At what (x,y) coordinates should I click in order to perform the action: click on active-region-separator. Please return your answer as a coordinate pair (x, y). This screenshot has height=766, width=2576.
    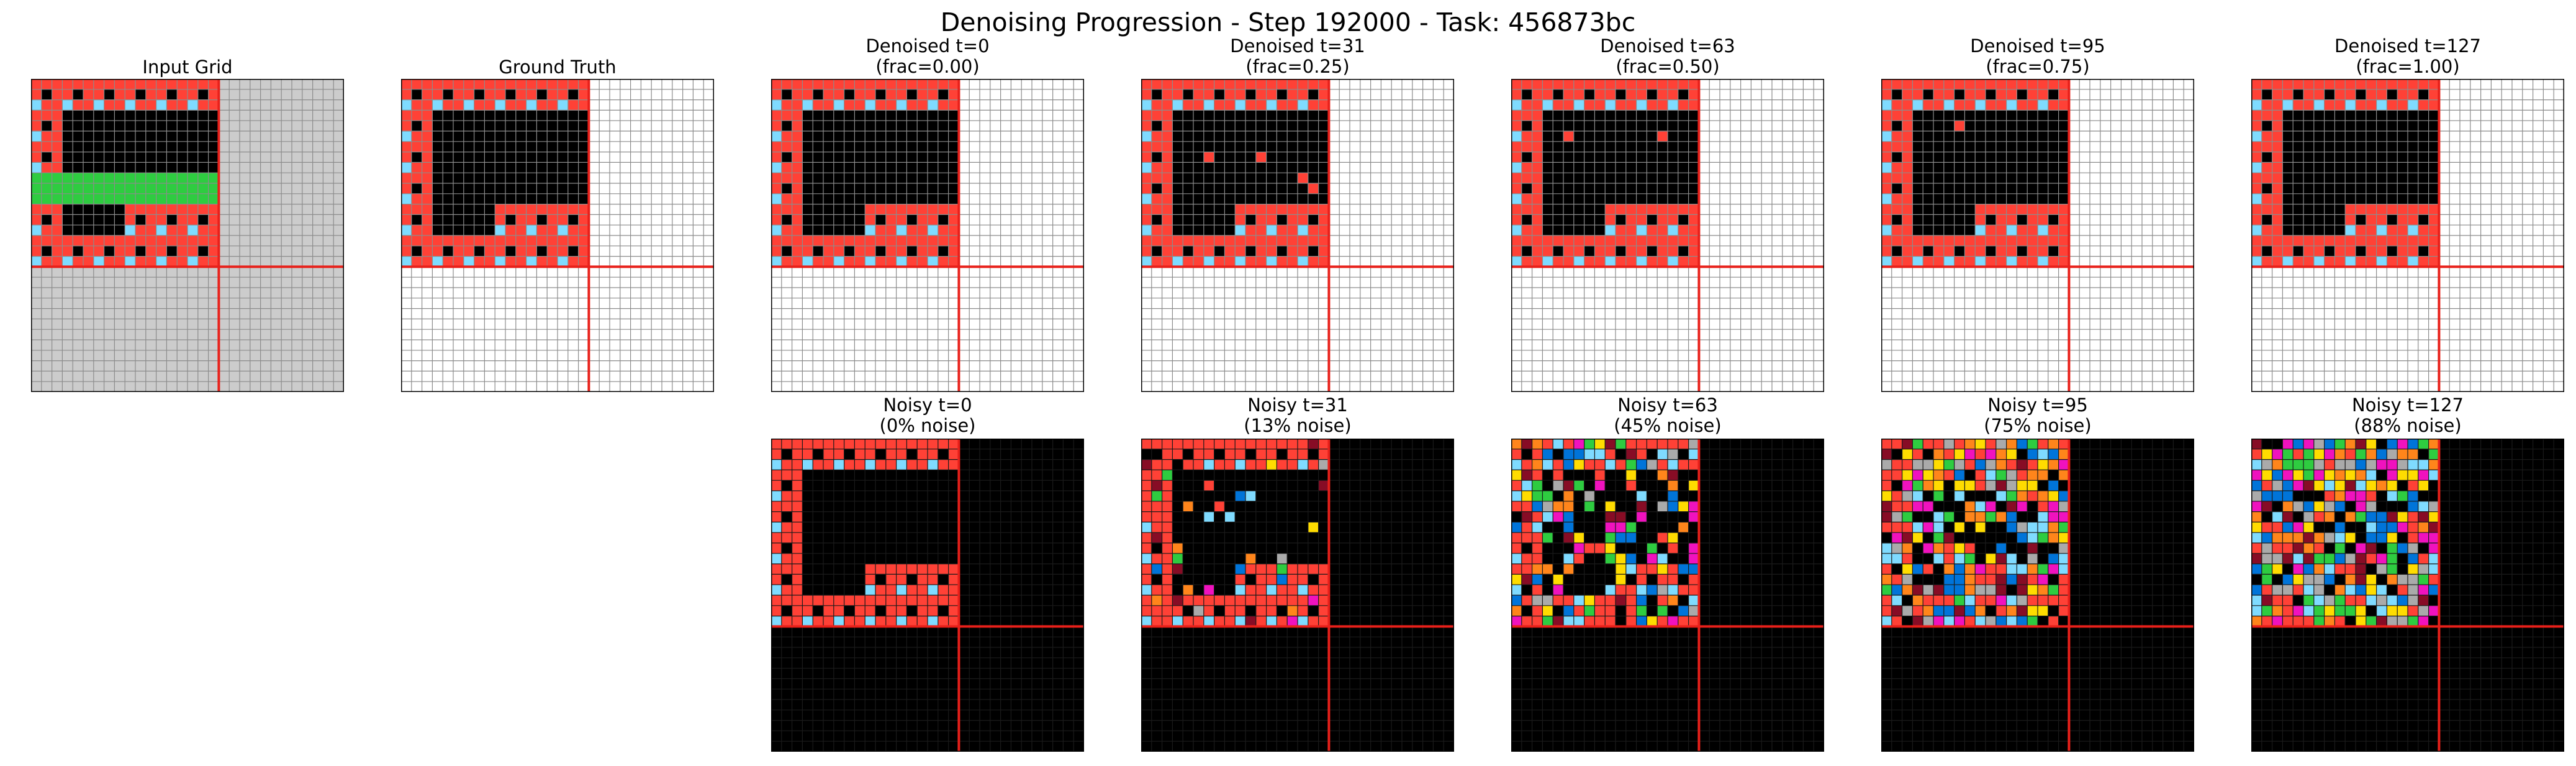
    Looking at the image, I should click on (2407, 236).